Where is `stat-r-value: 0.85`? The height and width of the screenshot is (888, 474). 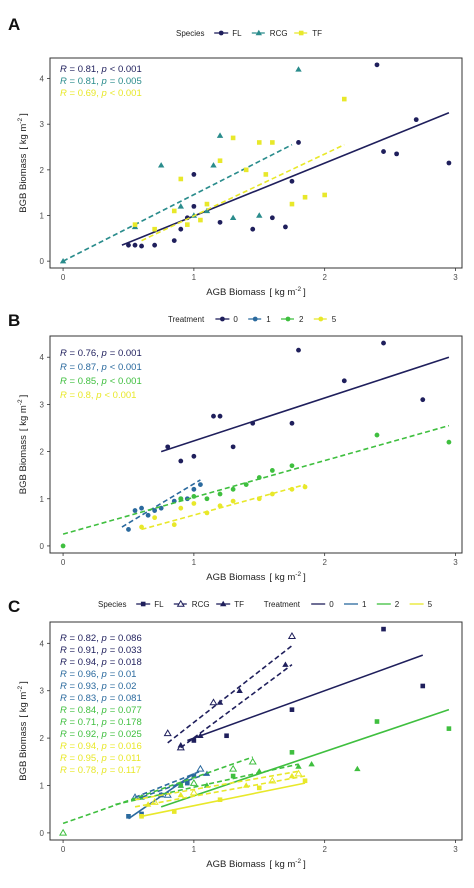
stat-r-value: 0.85 is located at coordinates (87, 381).